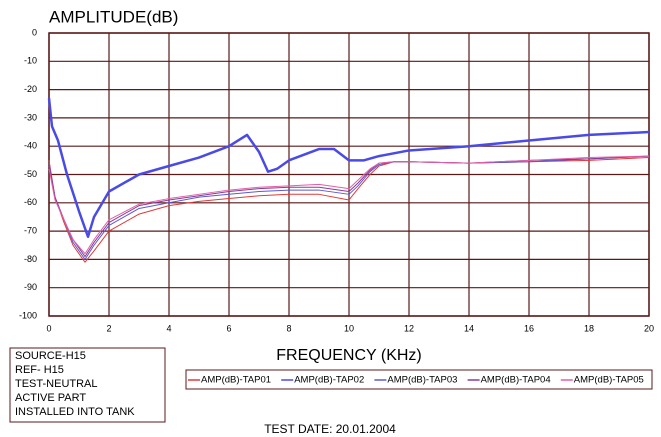 This screenshot has width=661, height=437. Describe the element at coordinates (113, 16) in the screenshot. I see `chart-title: AMPLITUDE(dB)` at that location.